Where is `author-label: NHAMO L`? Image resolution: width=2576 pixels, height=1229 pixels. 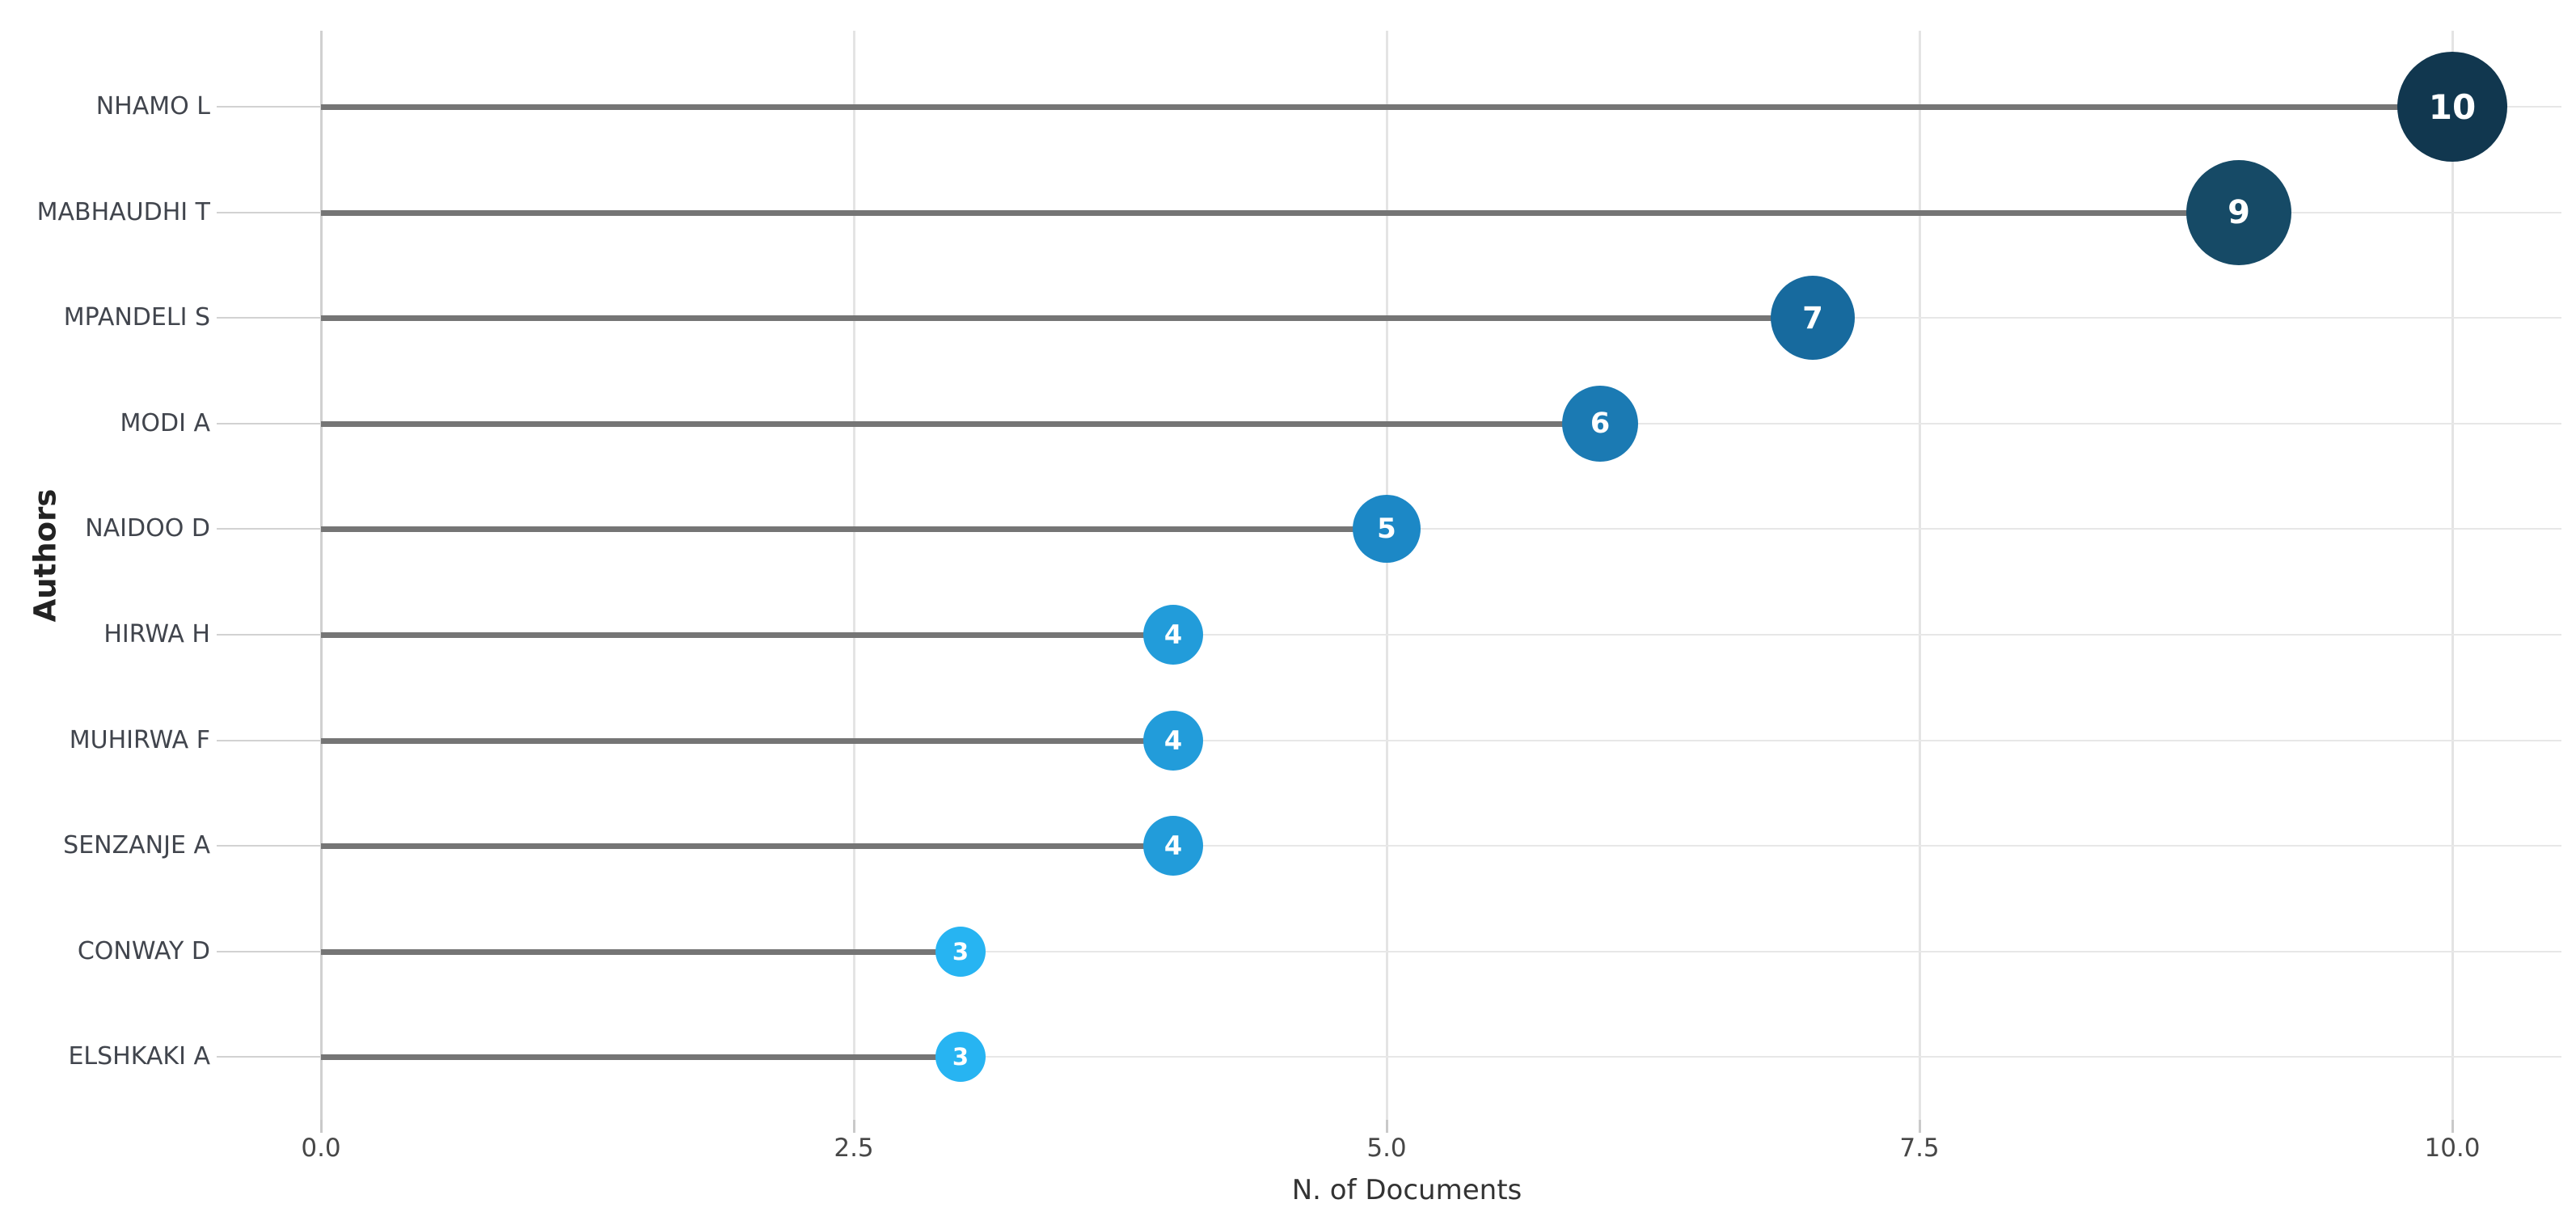 author-label: NHAMO L is located at coordinates (152, 106).